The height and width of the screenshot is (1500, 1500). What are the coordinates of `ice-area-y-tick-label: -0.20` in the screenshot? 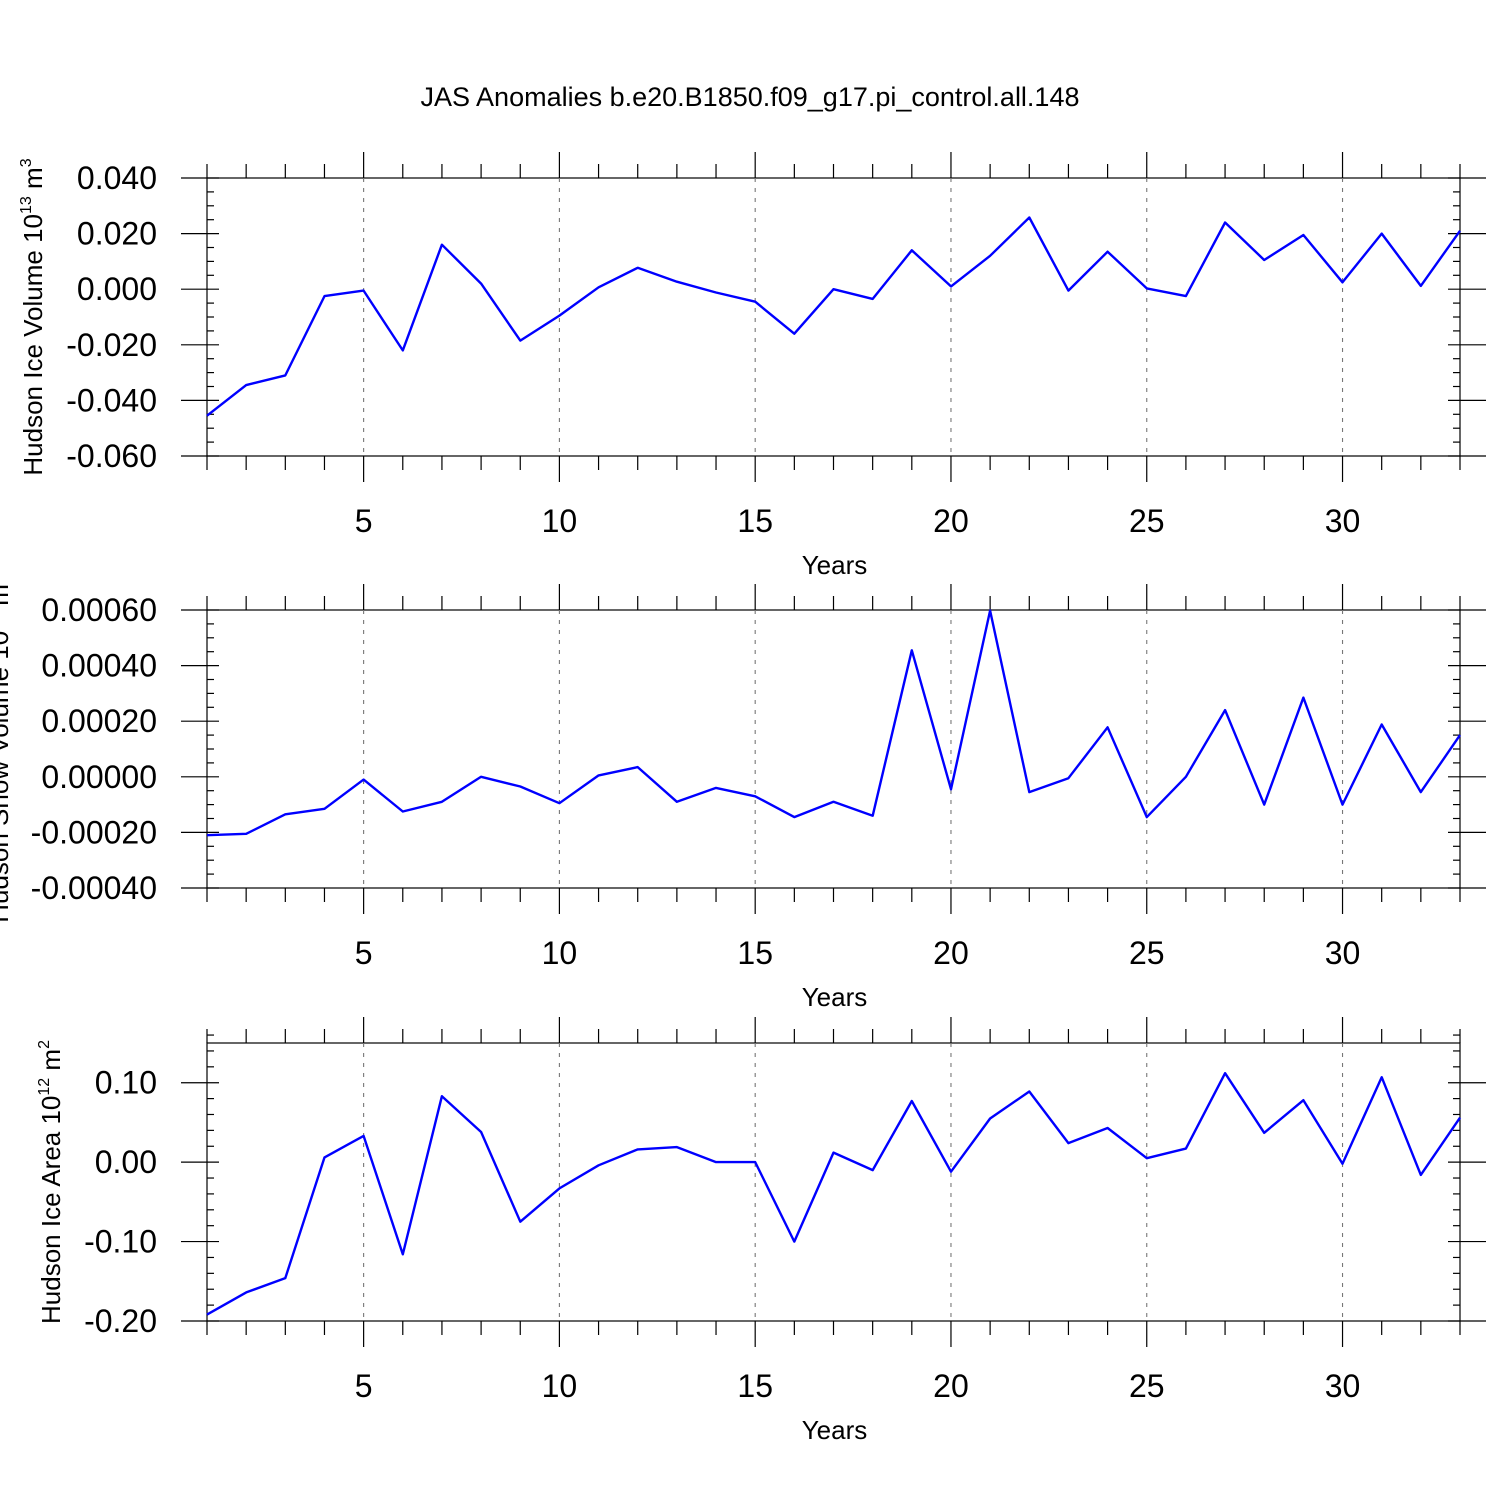 It's located at (120, 1321).